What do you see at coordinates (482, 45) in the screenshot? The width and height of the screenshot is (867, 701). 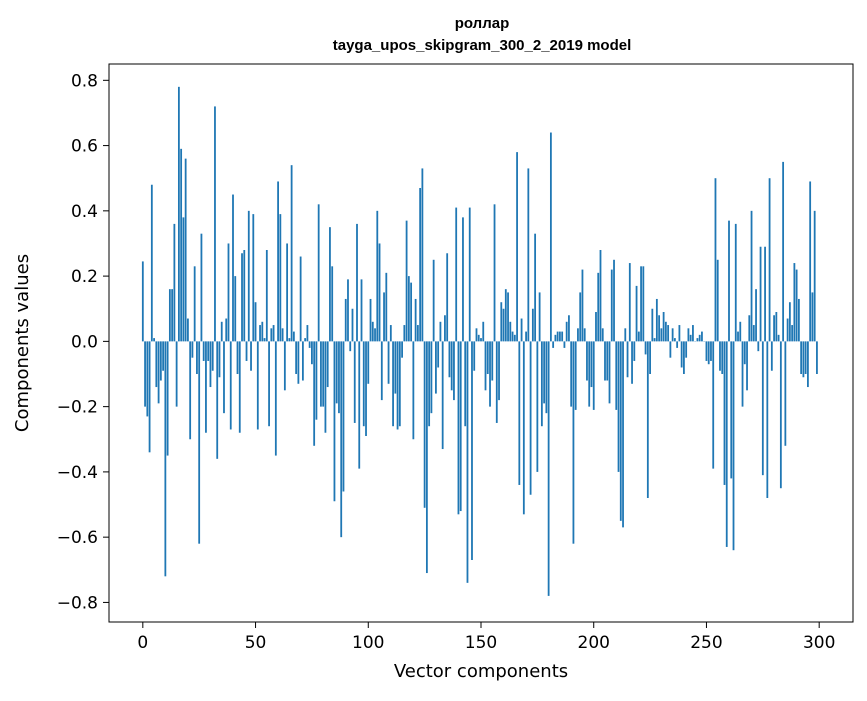 I see `chart-subtitle: tayga_upos_skipgram_300_2_2019 model` at bounding box center [482, 45].